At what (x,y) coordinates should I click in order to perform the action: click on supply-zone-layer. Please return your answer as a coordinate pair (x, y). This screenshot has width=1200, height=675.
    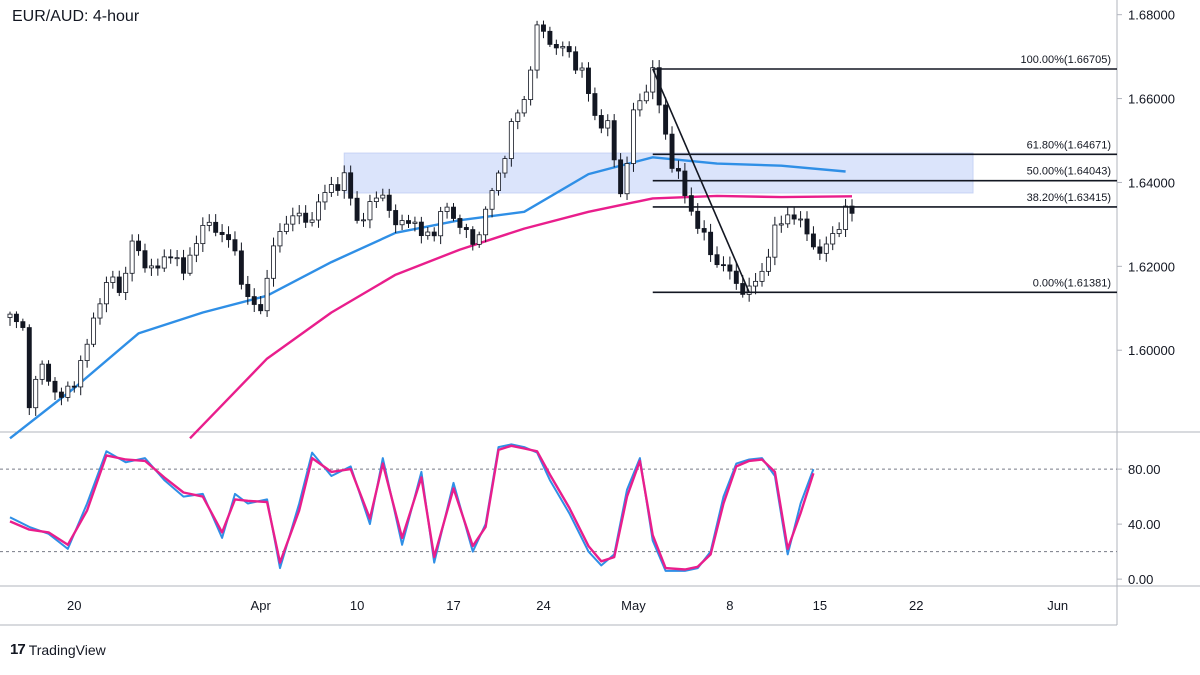
    Looking at the image, I should click on (658, 173).